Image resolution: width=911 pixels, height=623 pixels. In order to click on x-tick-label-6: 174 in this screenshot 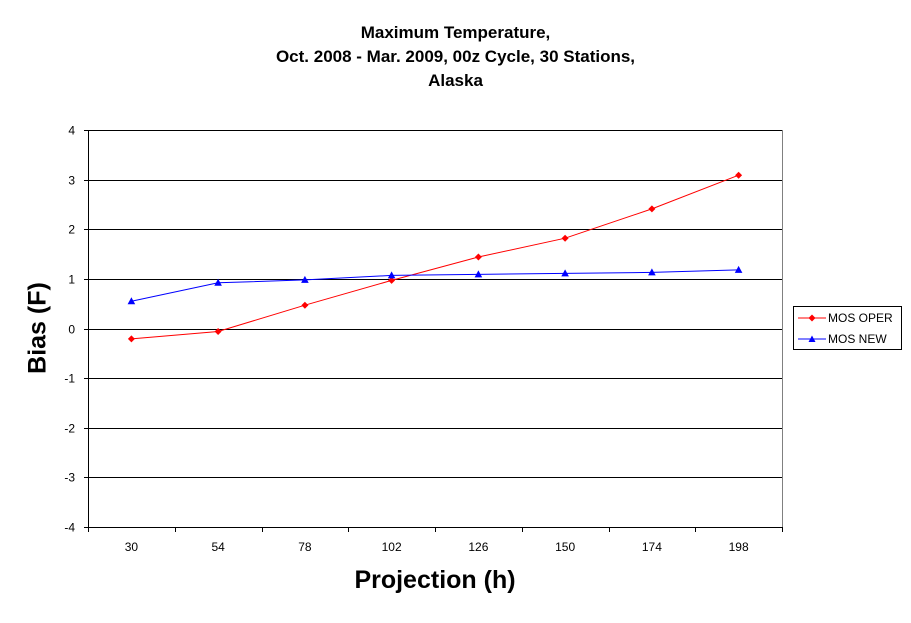, I will do `click(652, 547)`.